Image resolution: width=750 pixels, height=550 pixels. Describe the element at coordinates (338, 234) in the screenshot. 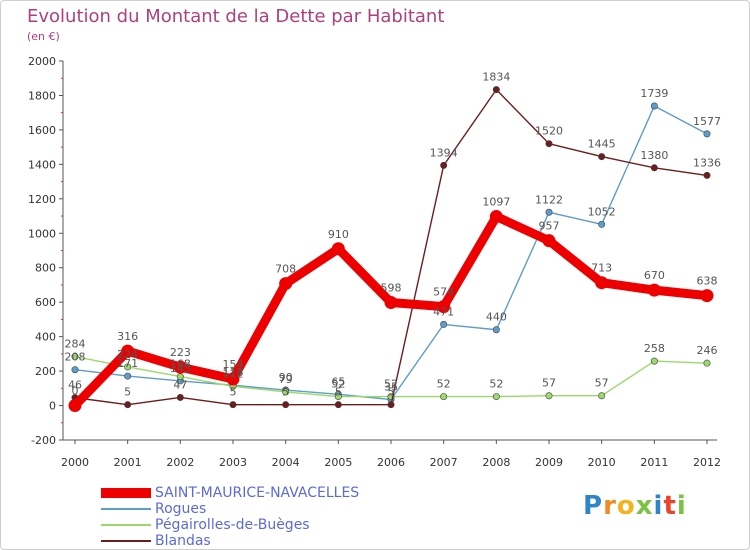

I see `data-label: 910` at that location.